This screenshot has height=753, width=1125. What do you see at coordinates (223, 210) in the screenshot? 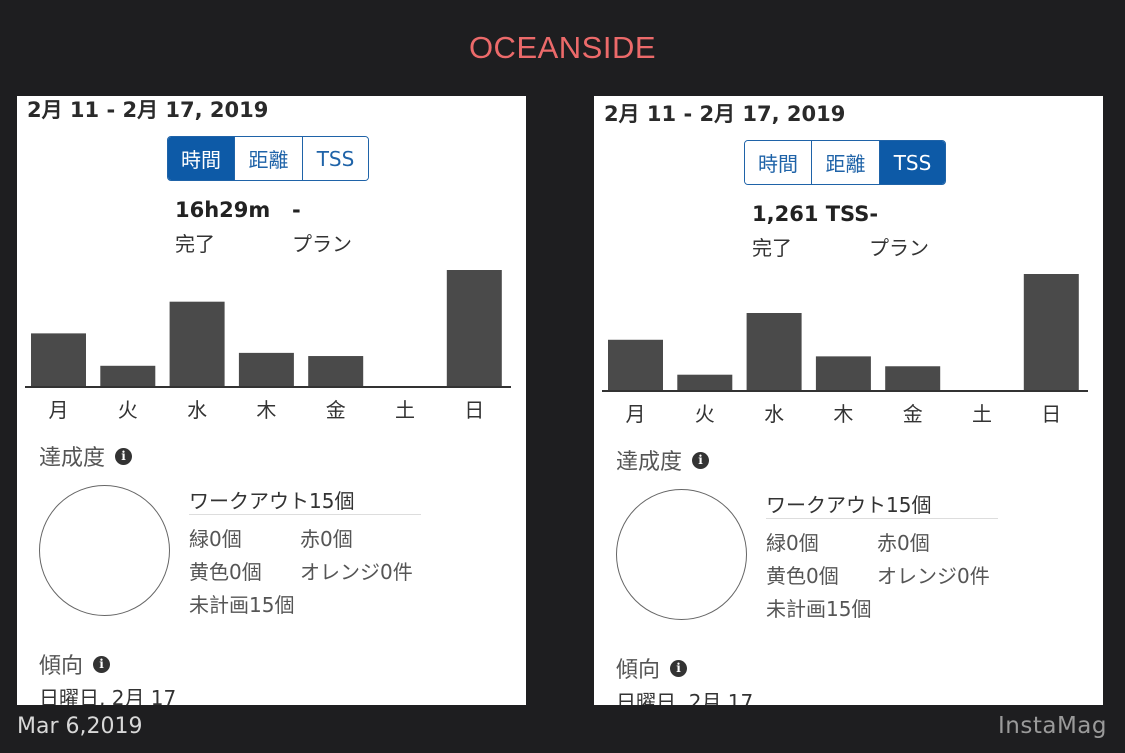
I see `completed-value: 16h29m` at bounding box center [223, 210].